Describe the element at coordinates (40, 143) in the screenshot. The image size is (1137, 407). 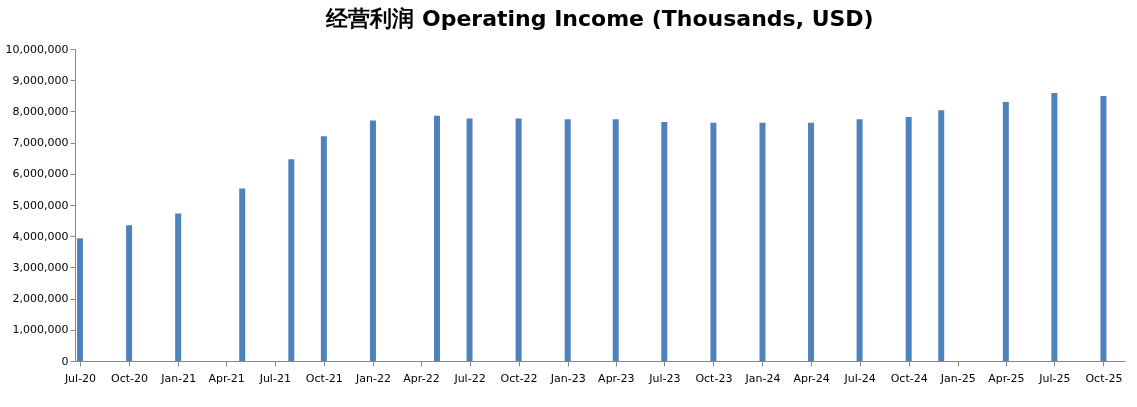
I see `y-tick-label: 7,000,000` at that location.